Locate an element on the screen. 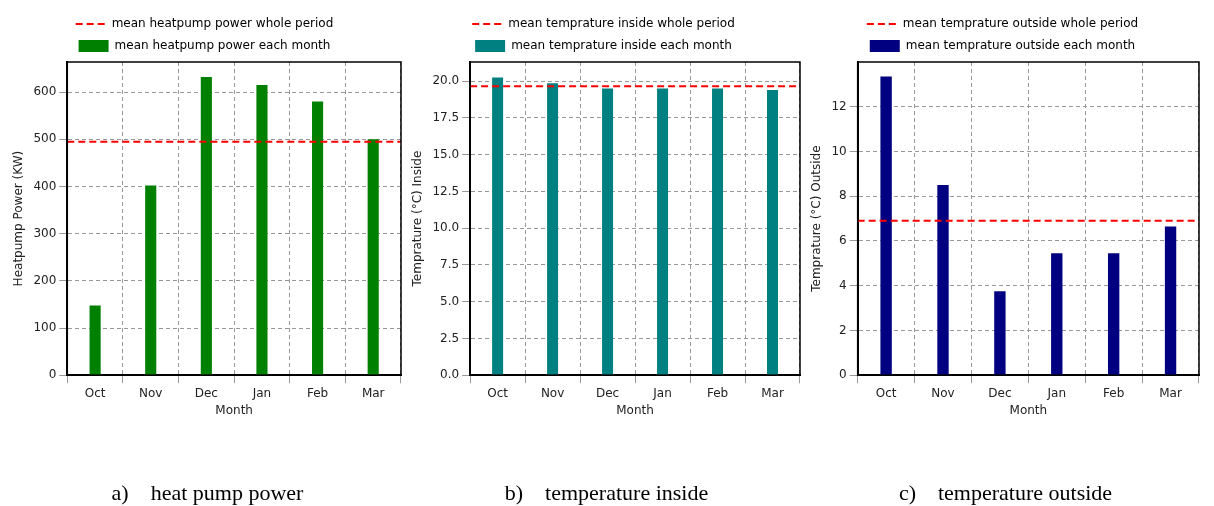  y-tick-label: 2.5 is located at coordinates (450, 337).